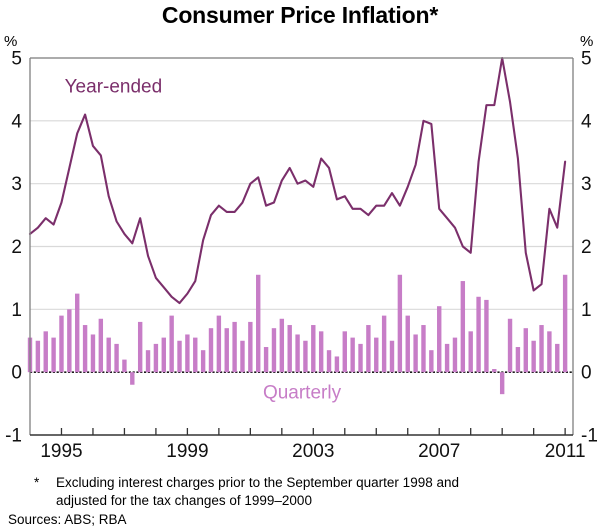 This screenshot has height=529, width=600. Describe the element at coordinates (67, 519) in the screenshot. I see `footnote-sources: Sources: ABS; RBA` at that location.